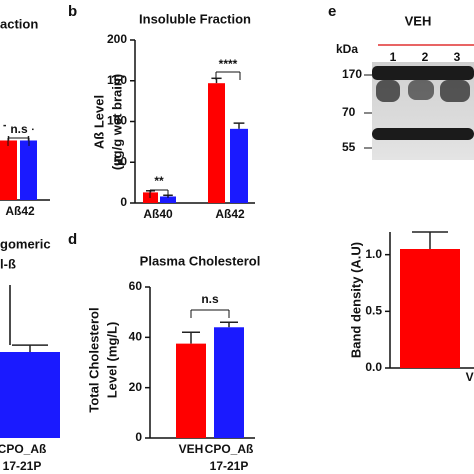 The height and width of the screenshot is (474, 474). I want to click on marker-label: 55, so click(349, 147).